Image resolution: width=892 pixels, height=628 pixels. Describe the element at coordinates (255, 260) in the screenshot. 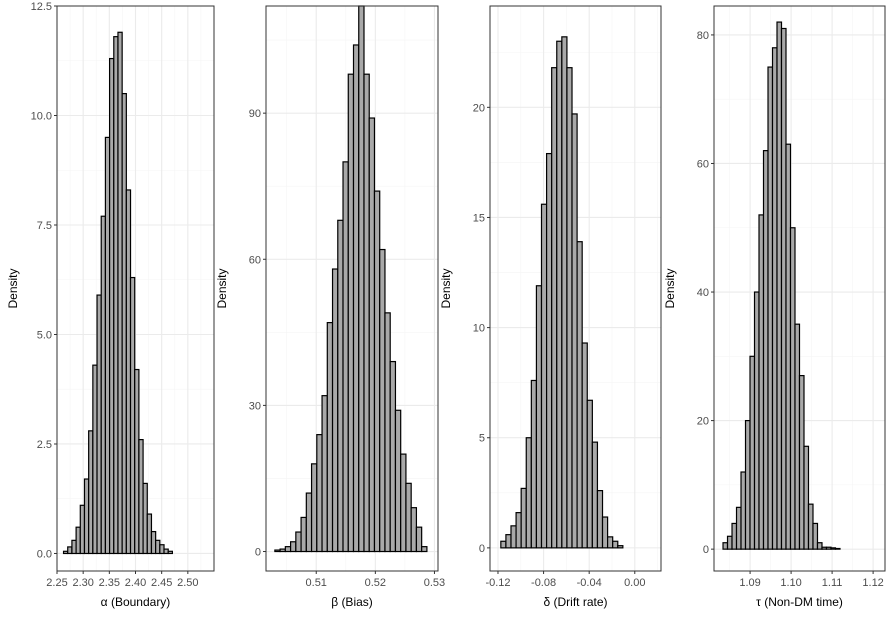

I see `y-tick-label: 60` at that location.